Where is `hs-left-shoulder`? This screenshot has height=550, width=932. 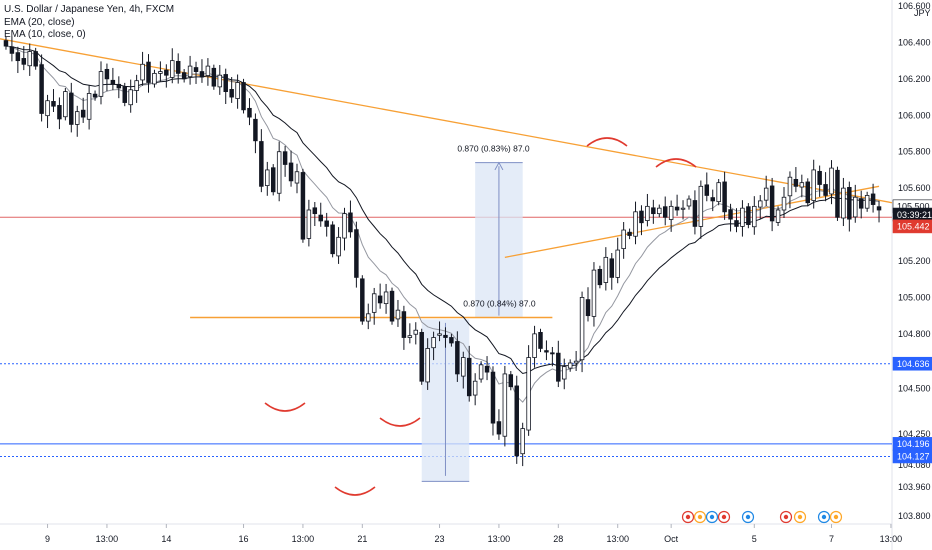
hs-left-shoulder is located at coordinates (285, 407).